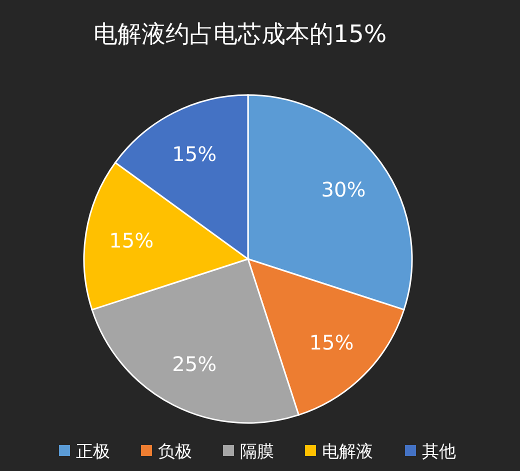  Describe the element at coordinates (439, 452) in the screenshot. I see `legend-label: 其他` at that location.